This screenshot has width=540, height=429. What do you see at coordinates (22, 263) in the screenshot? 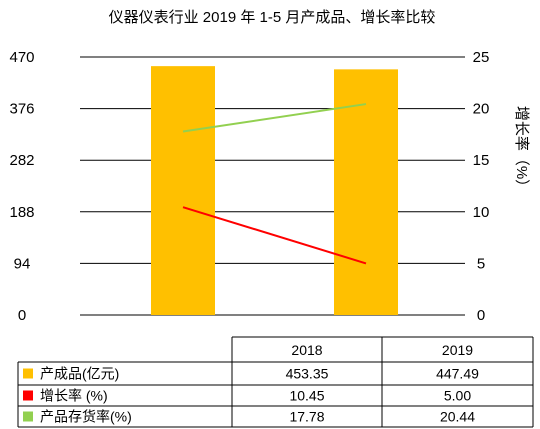
I see `left-tick-label: 94` at bounding box center [22, 263].